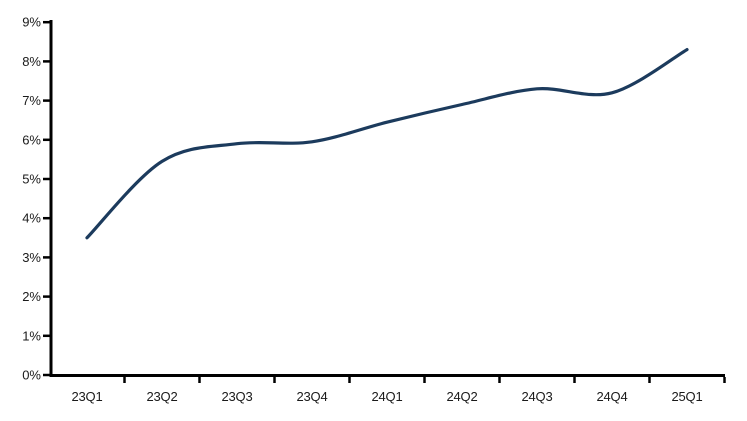 This screenshot has height=421, width=747. What do you see at coordinates (31, 179) in the screenshot?
I see `y-tick-label: 5%` at bounding box center [31, 179].